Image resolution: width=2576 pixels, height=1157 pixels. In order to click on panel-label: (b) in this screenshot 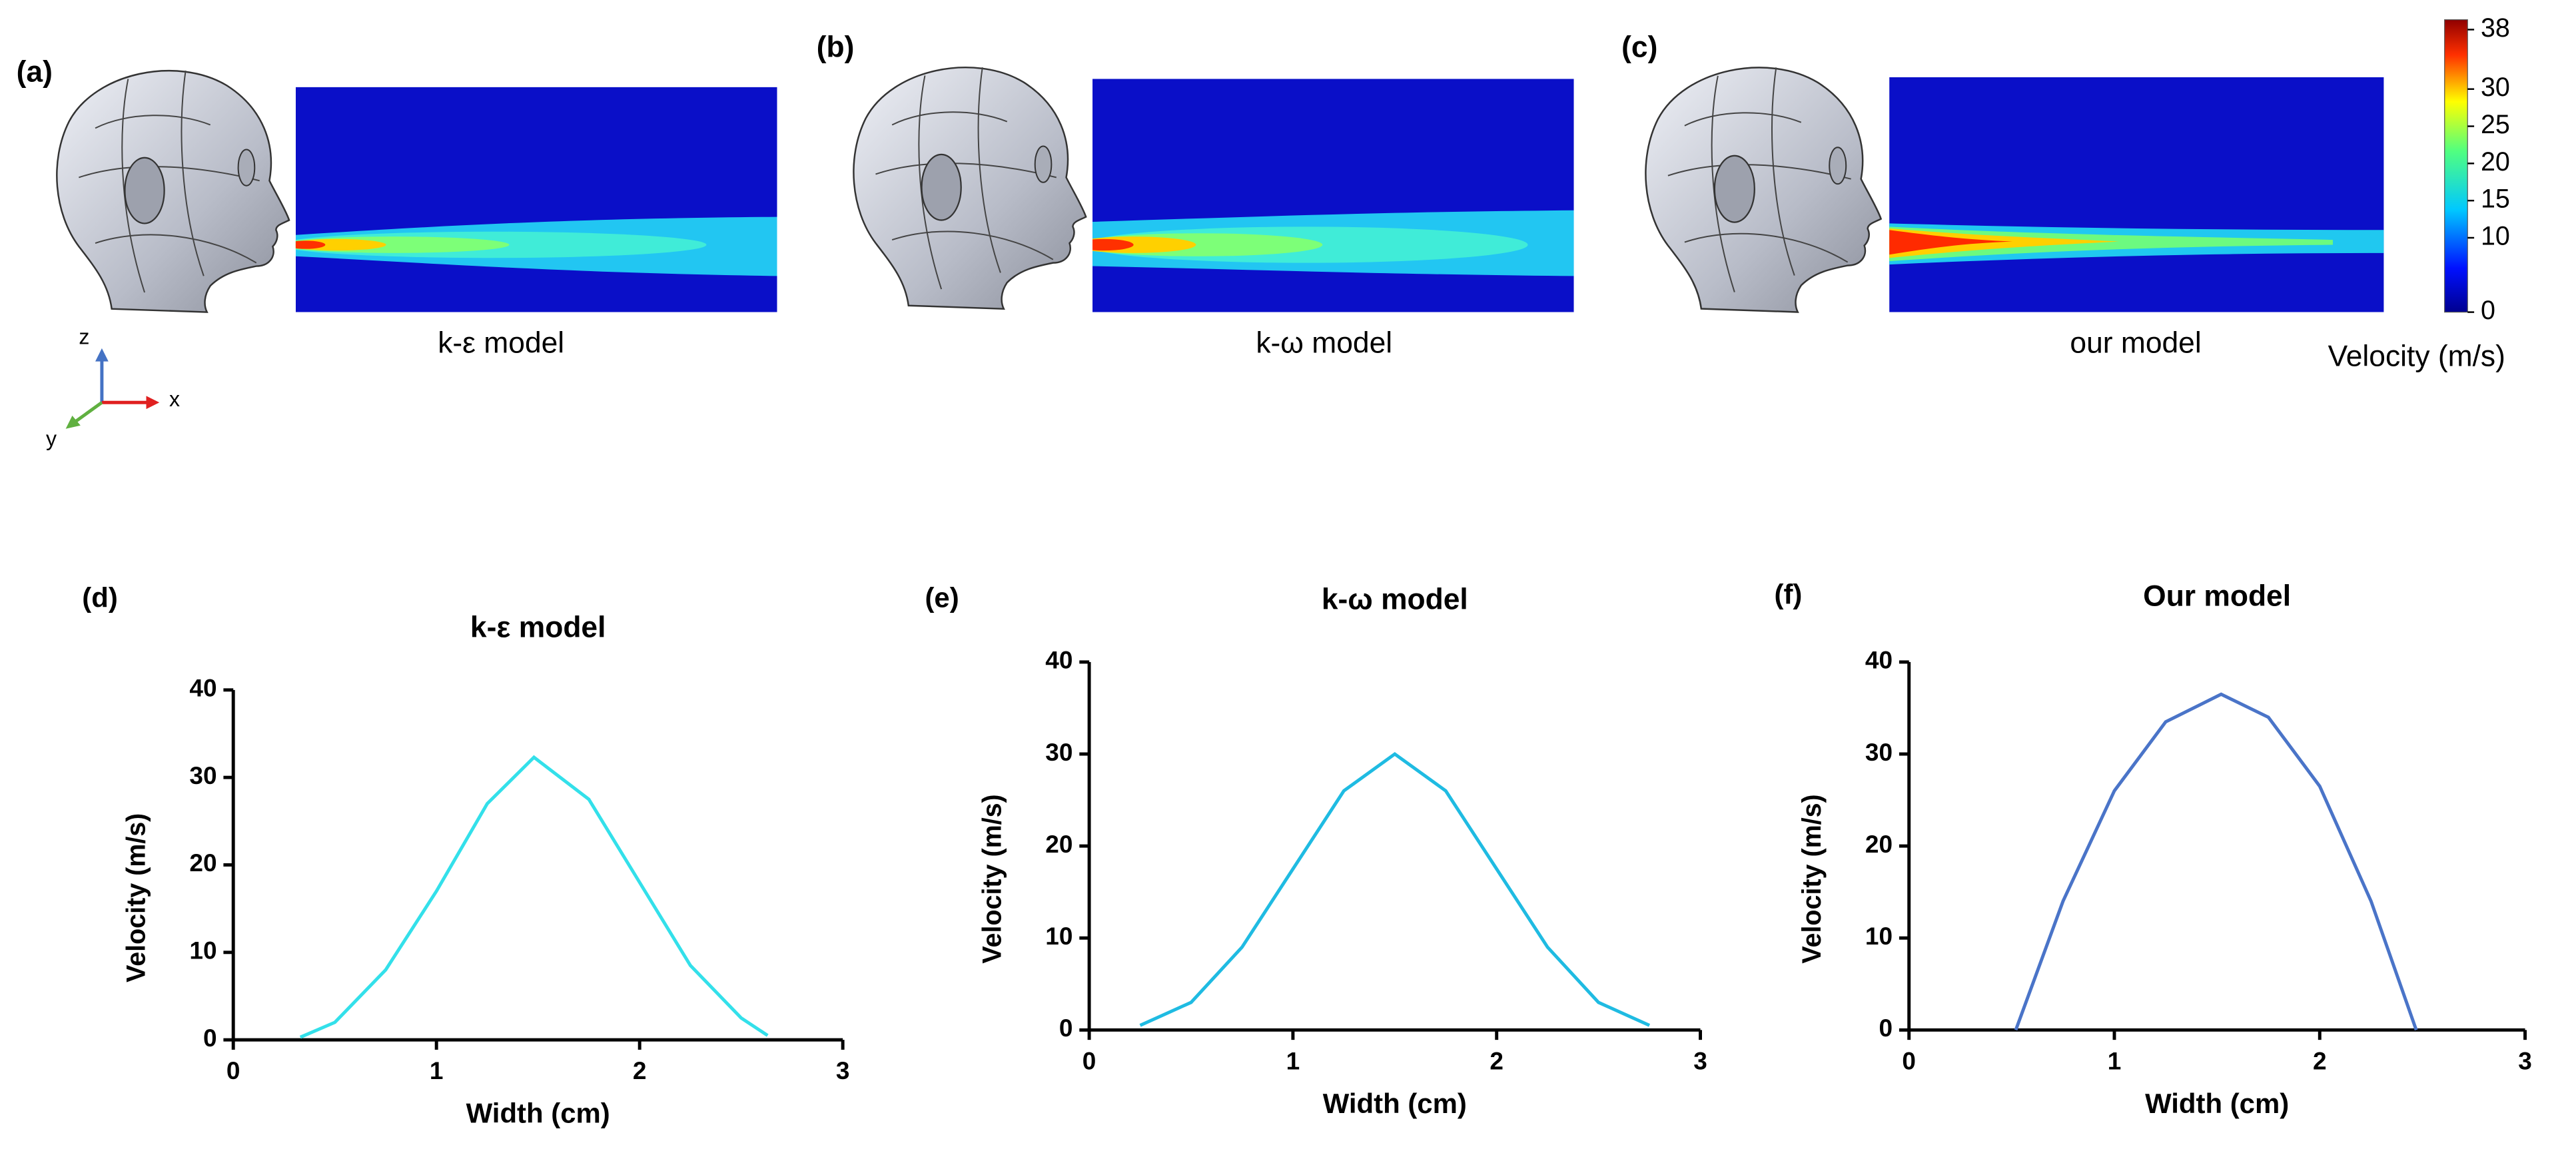, I will do `click(836, 47)`.